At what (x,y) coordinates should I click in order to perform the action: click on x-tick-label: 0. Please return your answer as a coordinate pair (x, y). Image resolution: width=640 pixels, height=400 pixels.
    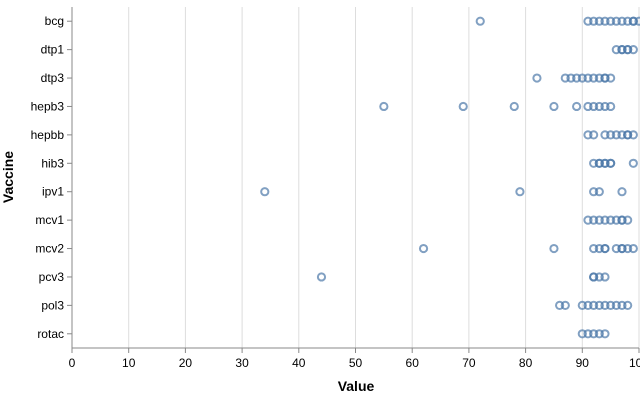
    Looking at the image, I should click on (72, 363).